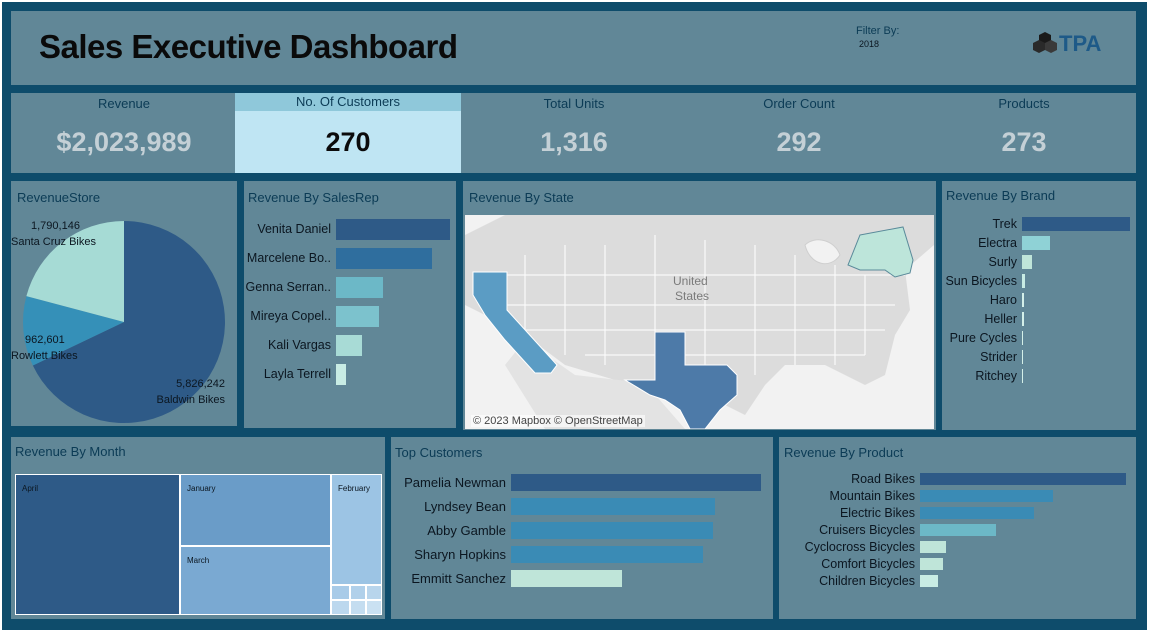 The image size is (1149, 632). Describe the element at coordinates (97, 544) in the screenshot. I see `treemap-cell-april: April` at that location.